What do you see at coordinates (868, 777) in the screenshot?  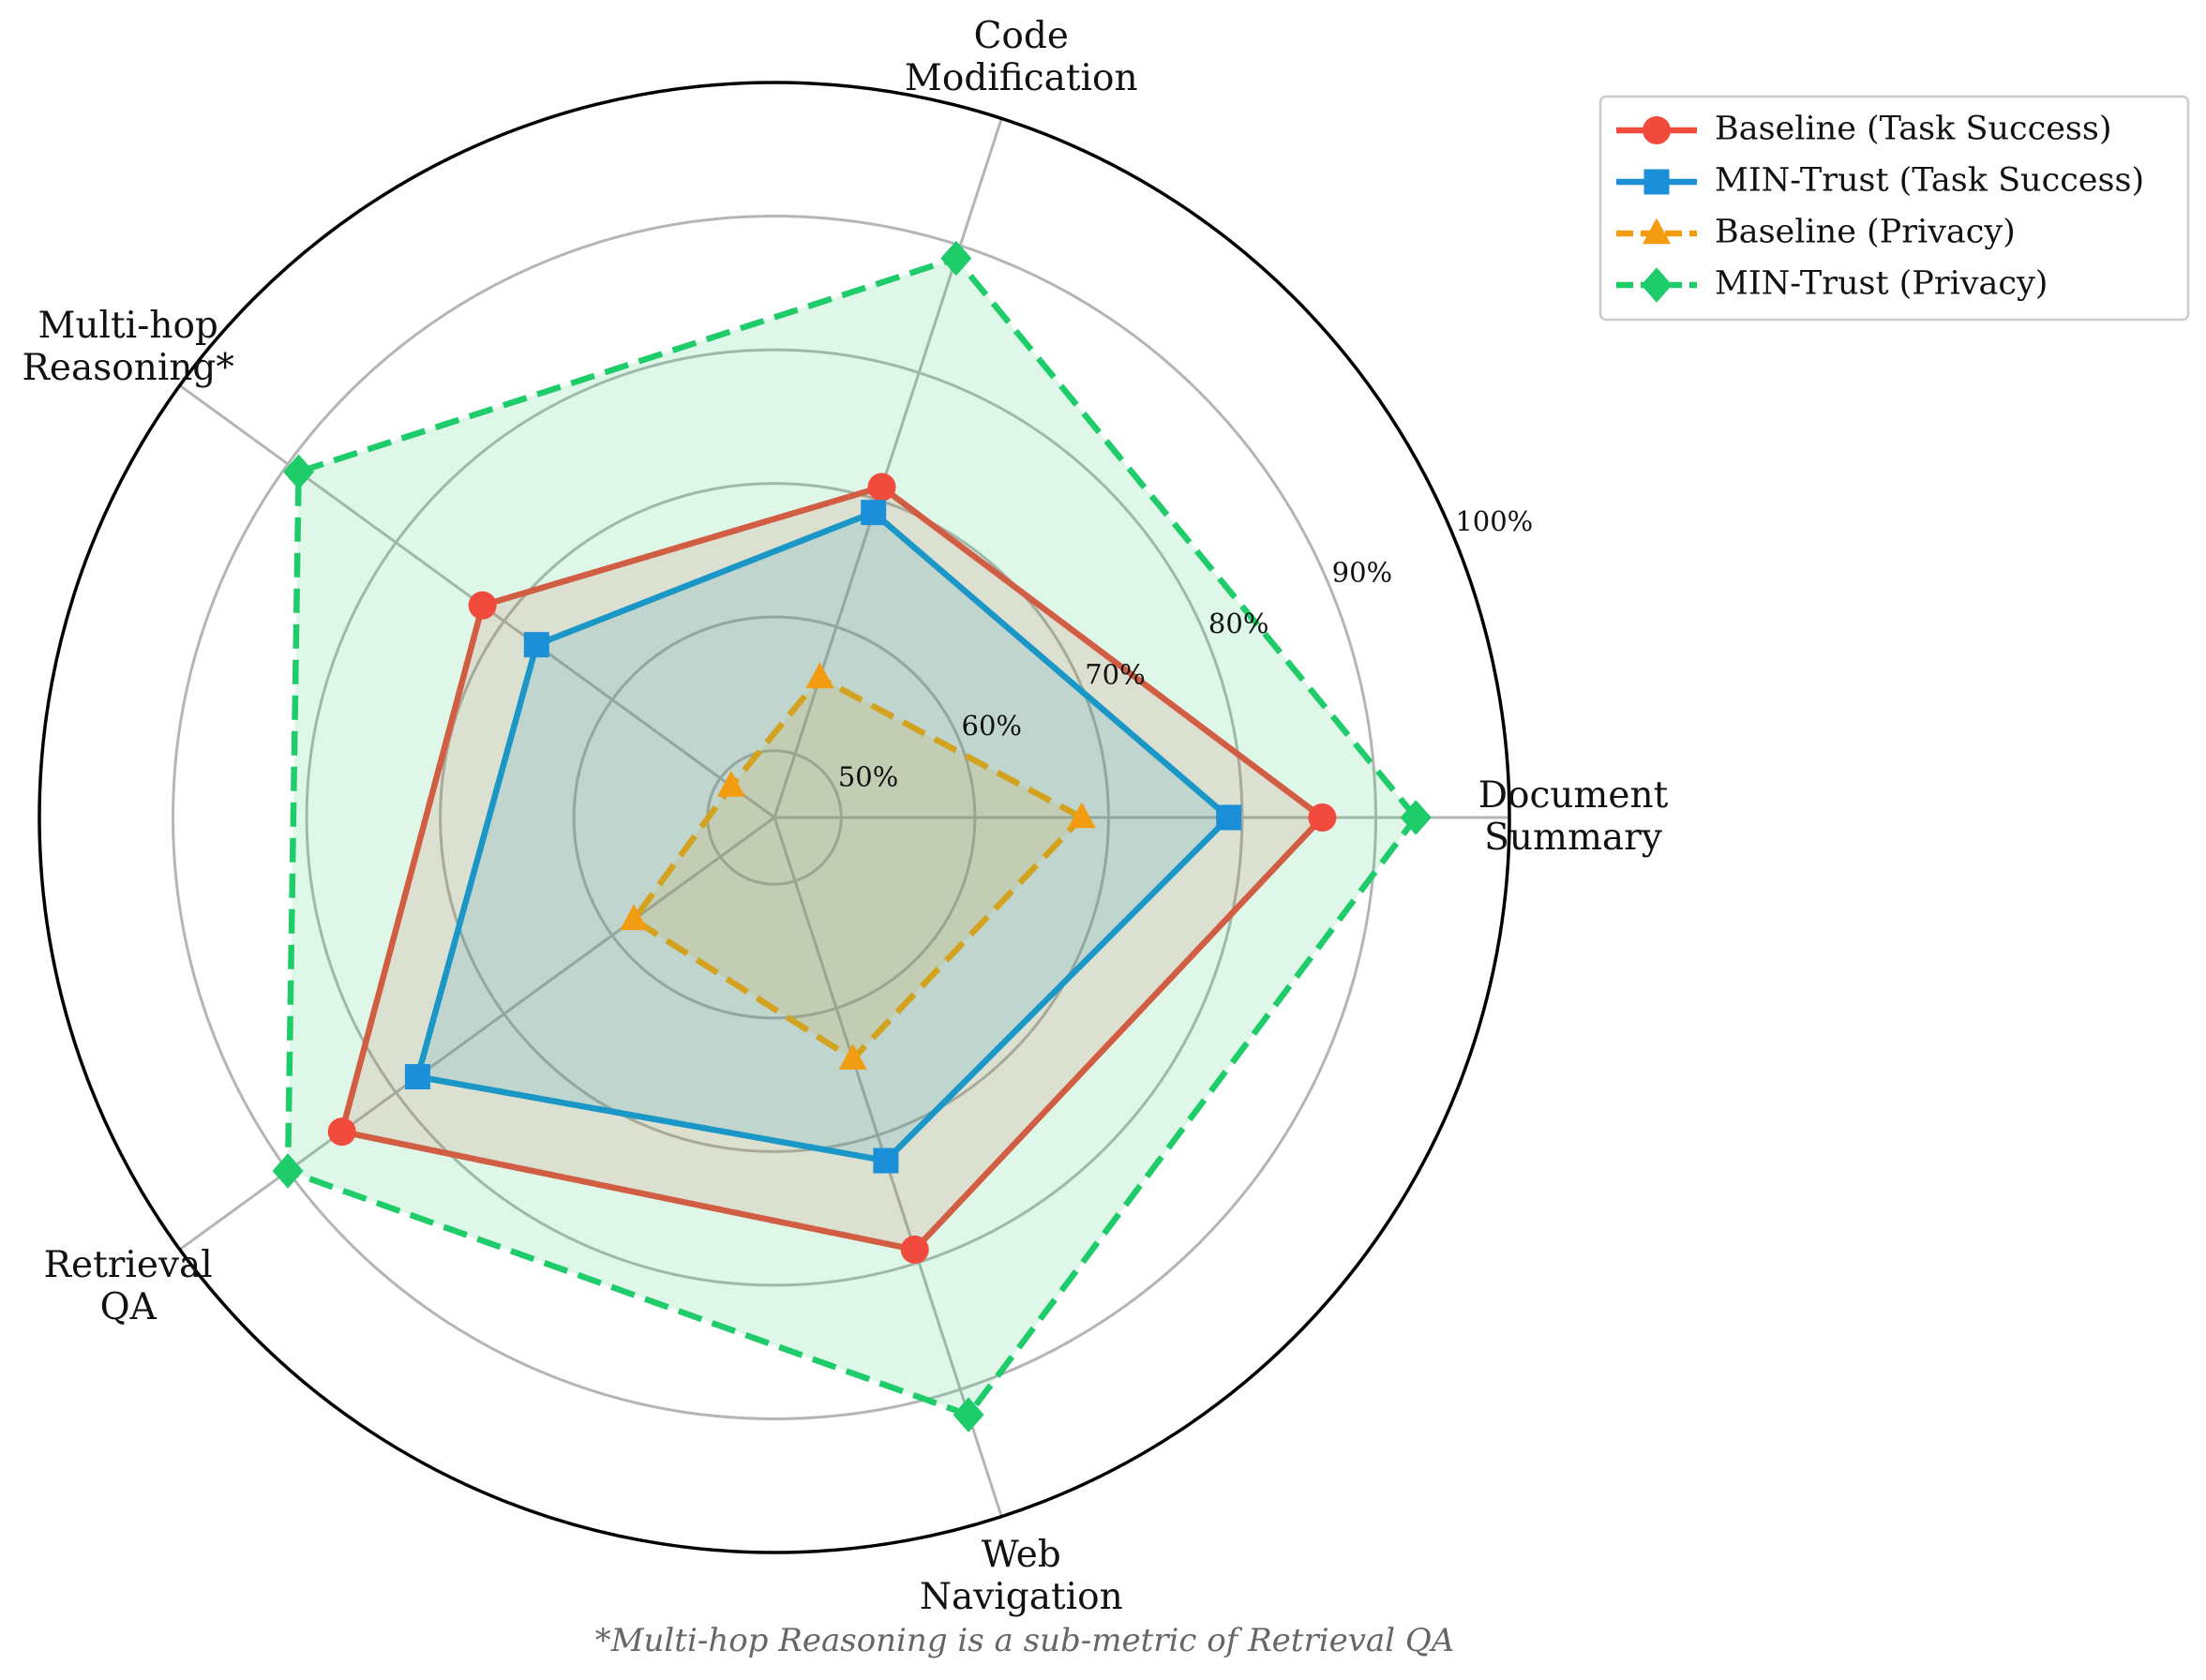 I see `r-tick-label: 50%` at bounding box center [868, 777].